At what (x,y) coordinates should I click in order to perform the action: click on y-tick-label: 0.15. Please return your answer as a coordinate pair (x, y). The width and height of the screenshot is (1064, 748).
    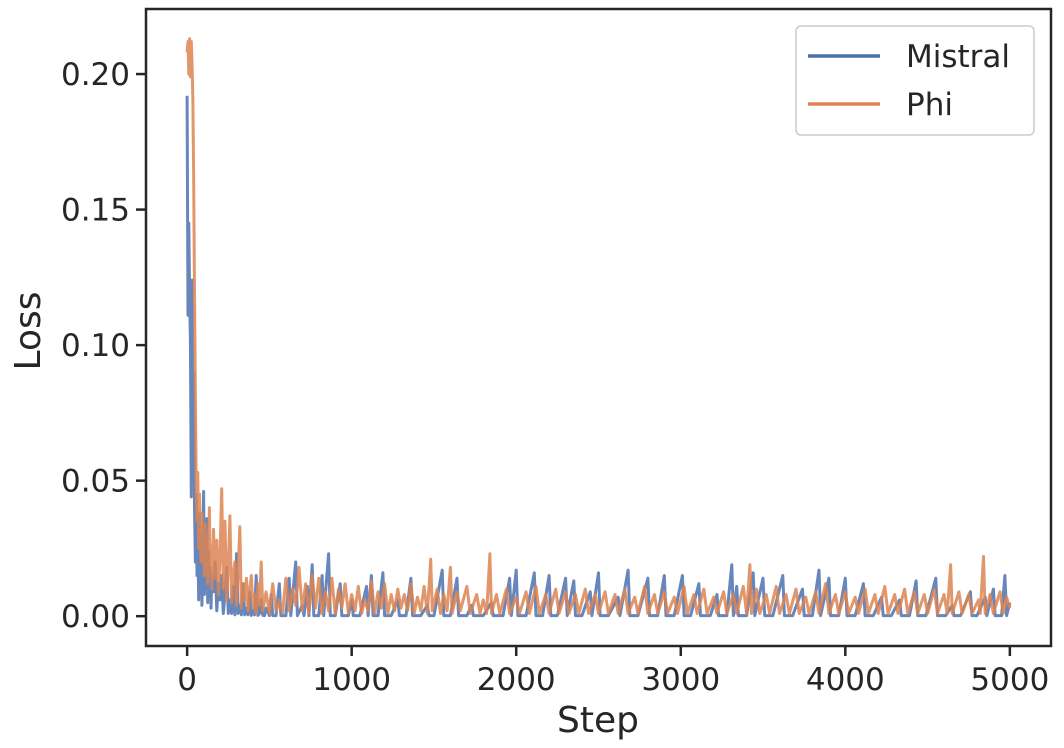
    Looking at the image, I should click on (95, 211).